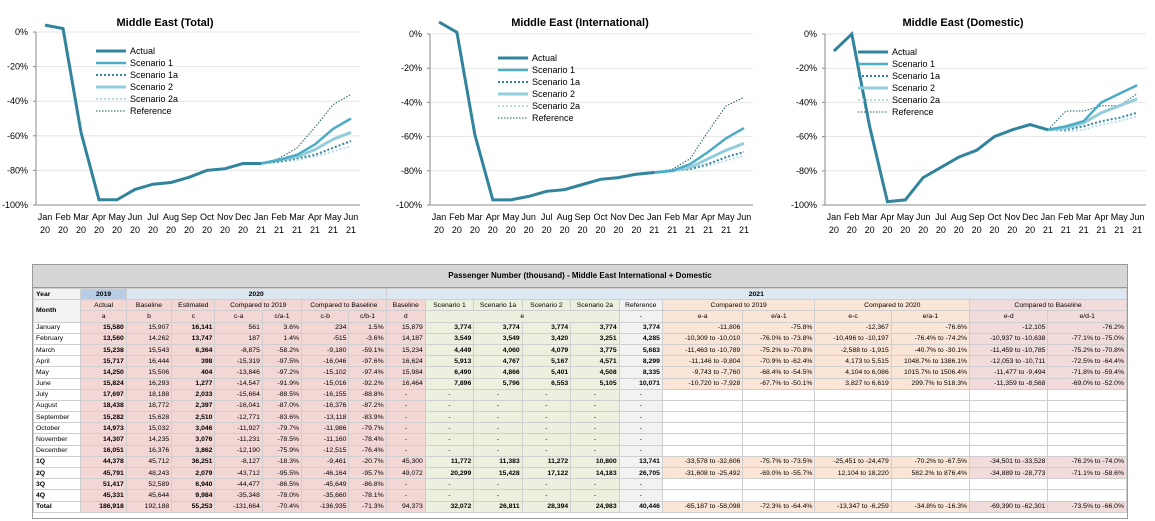 This screenshot has height=521, width=1155. Describe the element at coordinates (1087, 327) in the screenshot. I see `table-cell: -76.2%` at that location.